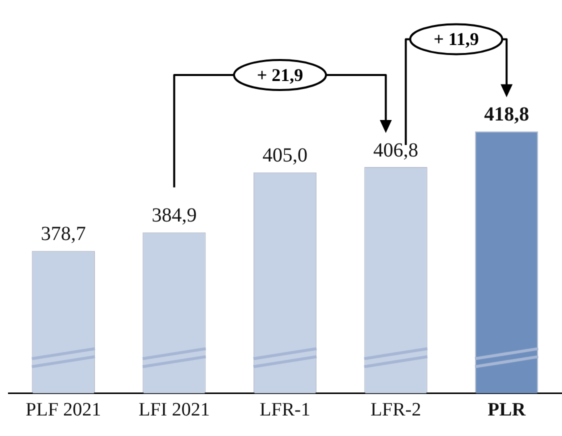 Image resolution: width=562 pixels, height=436 pixels. What do you see at coordinates (395, 150) in the screenshot?
I see `data-label: 406,8` at bounding box center [395, 150].